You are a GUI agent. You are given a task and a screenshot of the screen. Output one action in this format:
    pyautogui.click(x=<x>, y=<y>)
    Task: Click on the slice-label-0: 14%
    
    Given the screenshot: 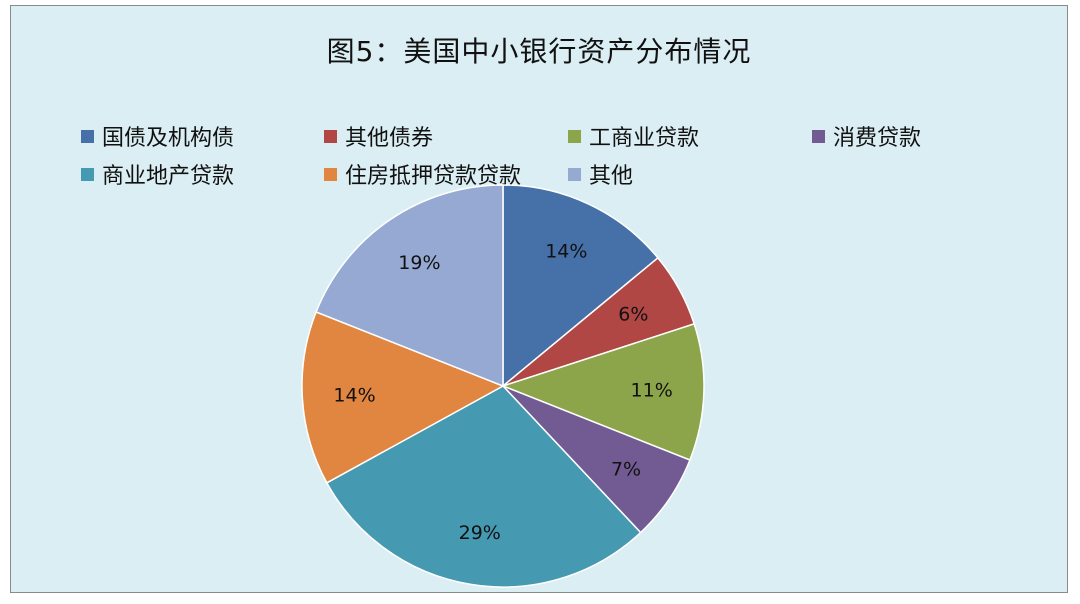 What is the action you would take?
    pyautogui.click(x=566, y=251)
    